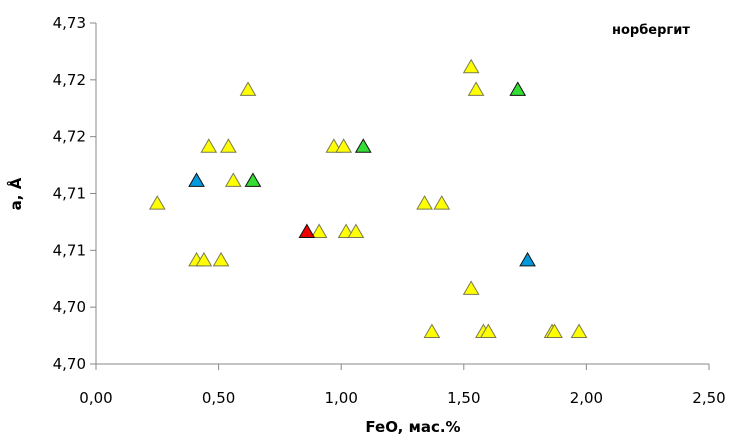 The image size is (752, 443). I want to click on chart-annotation: норбергит, so click(651, 30).